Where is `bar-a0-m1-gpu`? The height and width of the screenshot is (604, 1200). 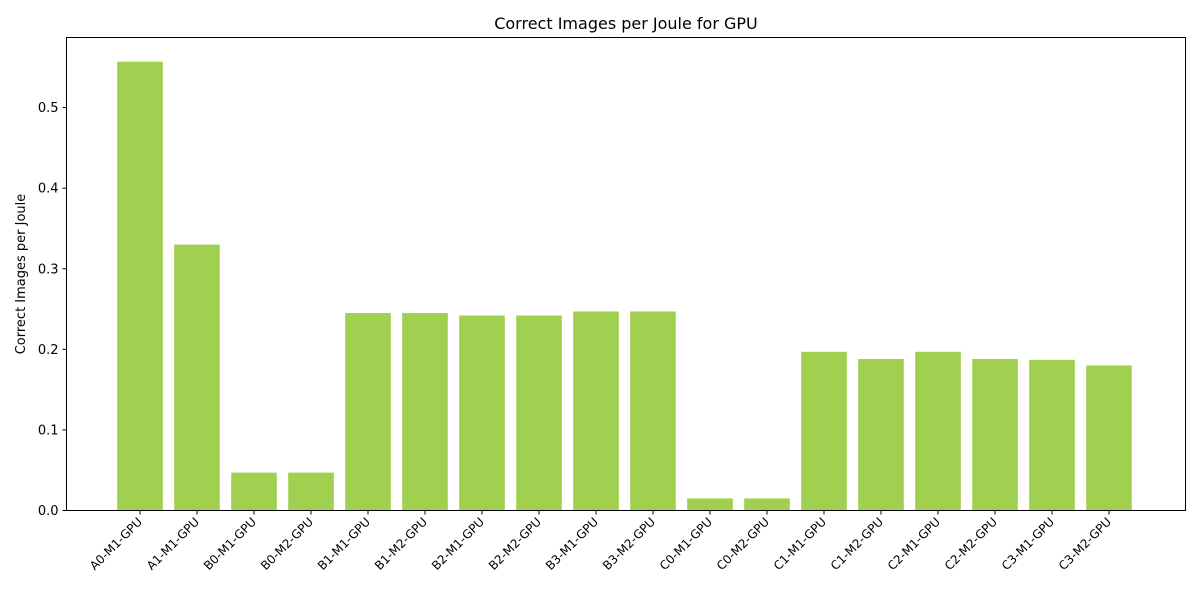
bar-a0-m1-gpu is located at coordinates (140, 286).